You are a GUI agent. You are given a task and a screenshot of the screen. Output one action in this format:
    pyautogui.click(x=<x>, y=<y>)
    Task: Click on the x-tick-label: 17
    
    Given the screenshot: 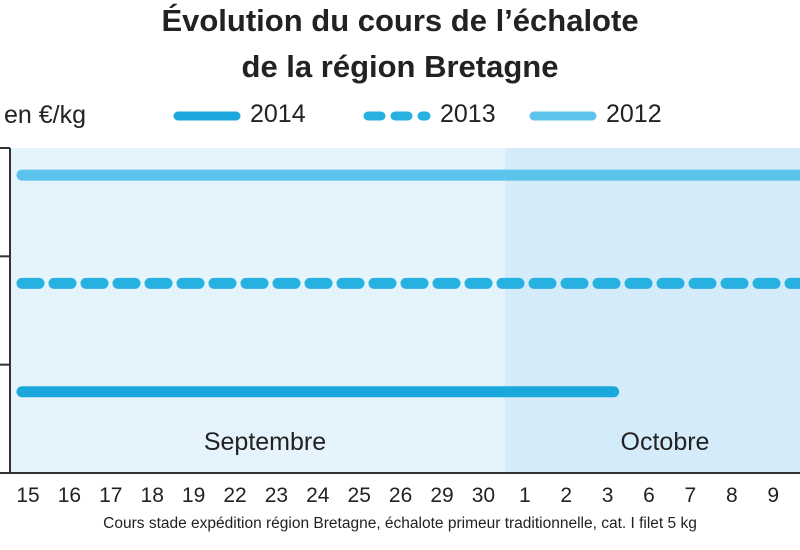 What is the action you would take?
    pyautogui.click(x=110, y=495)
    